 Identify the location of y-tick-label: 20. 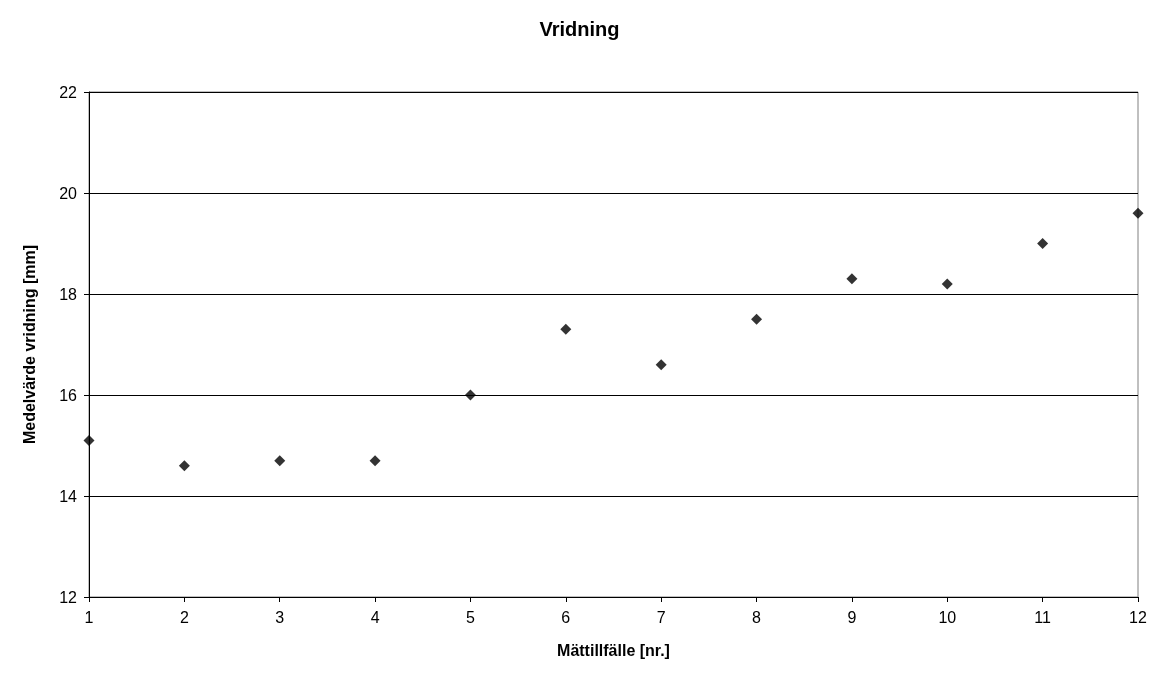
(68, 193).